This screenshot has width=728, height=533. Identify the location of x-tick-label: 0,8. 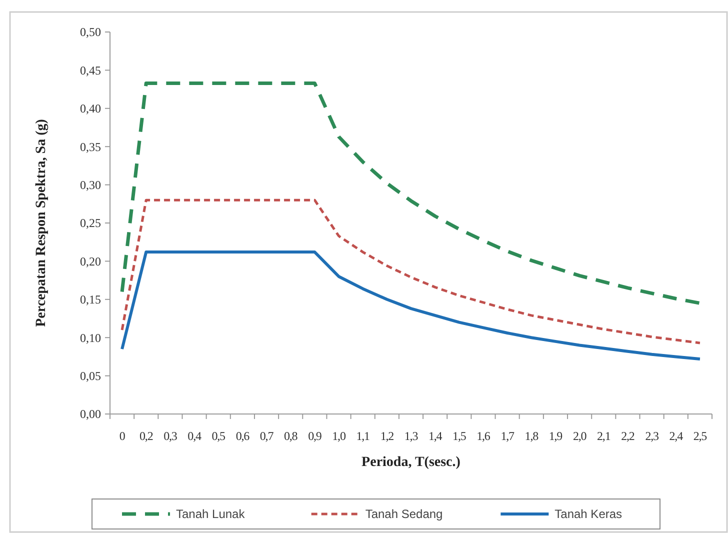
(291, 436).